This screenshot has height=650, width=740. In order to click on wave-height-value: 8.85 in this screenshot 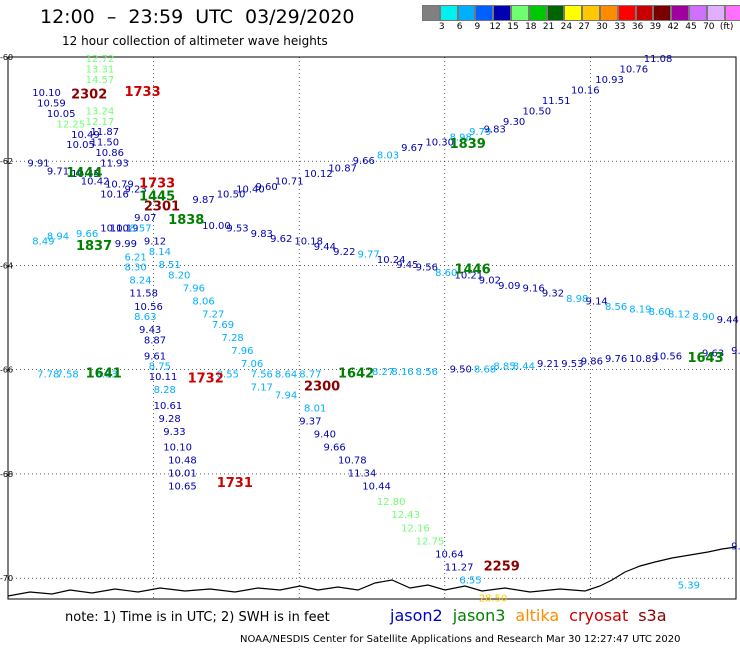, I will do `click(504, 367)`.